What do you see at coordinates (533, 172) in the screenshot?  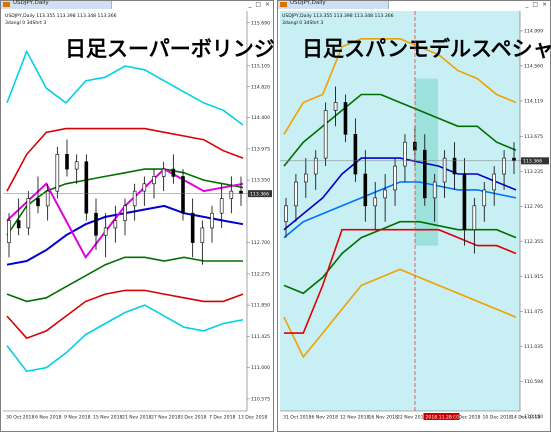 I see `y-tick-label: 113.235` at bounding box center [533, 172].